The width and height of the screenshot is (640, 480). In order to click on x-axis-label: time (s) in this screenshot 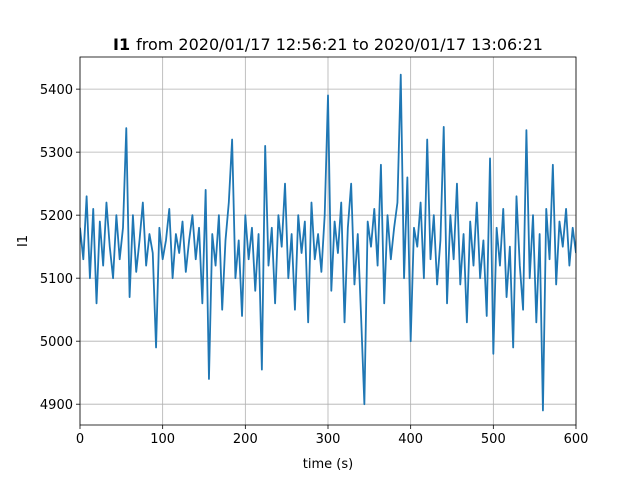, I will do `click(328, 464)`.